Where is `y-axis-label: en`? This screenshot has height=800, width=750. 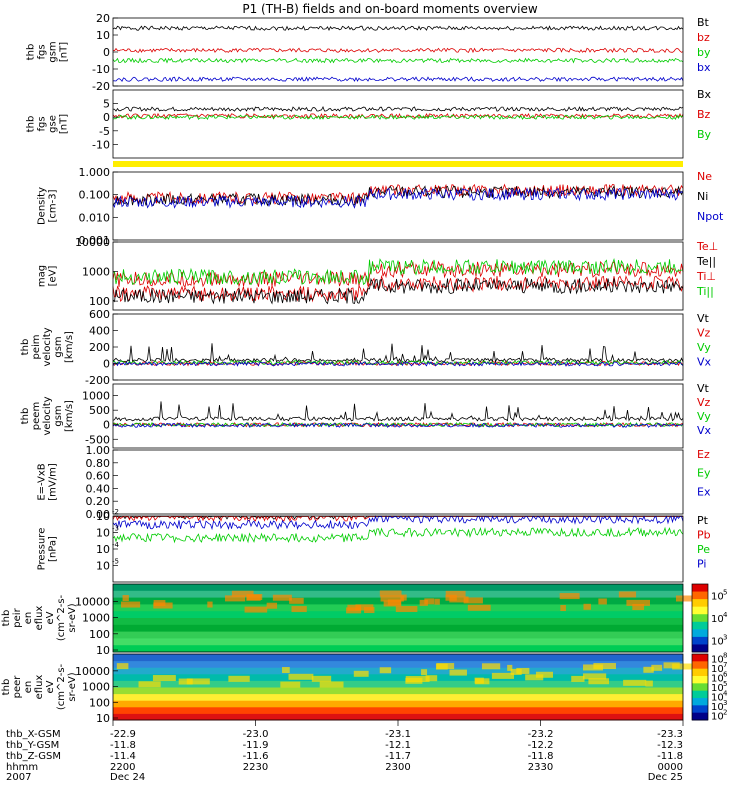 y-axis-label: en is located at coordinates (28, 687).